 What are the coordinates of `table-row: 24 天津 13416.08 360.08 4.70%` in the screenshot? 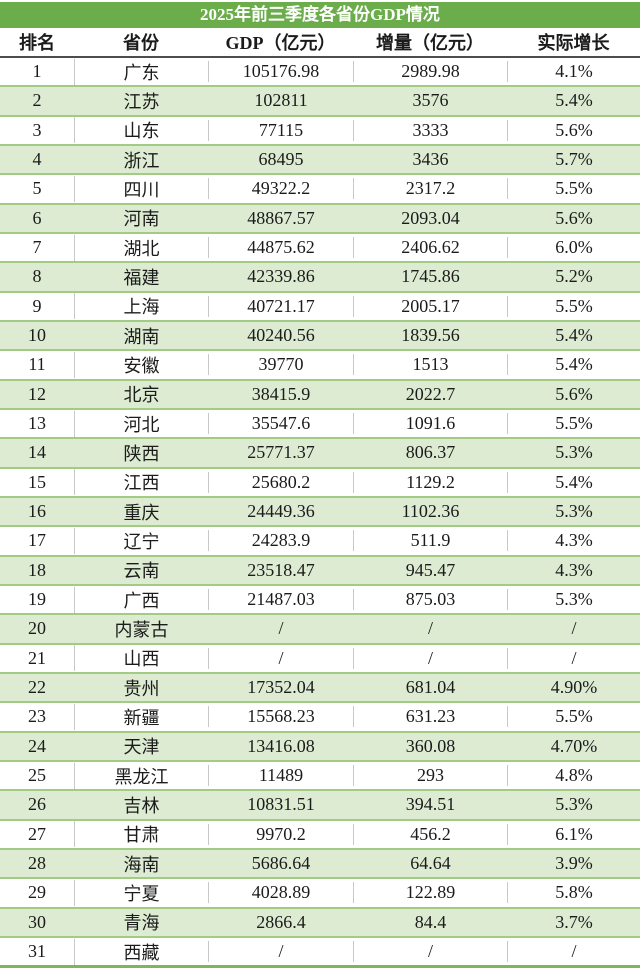 It's located at (320, 745).